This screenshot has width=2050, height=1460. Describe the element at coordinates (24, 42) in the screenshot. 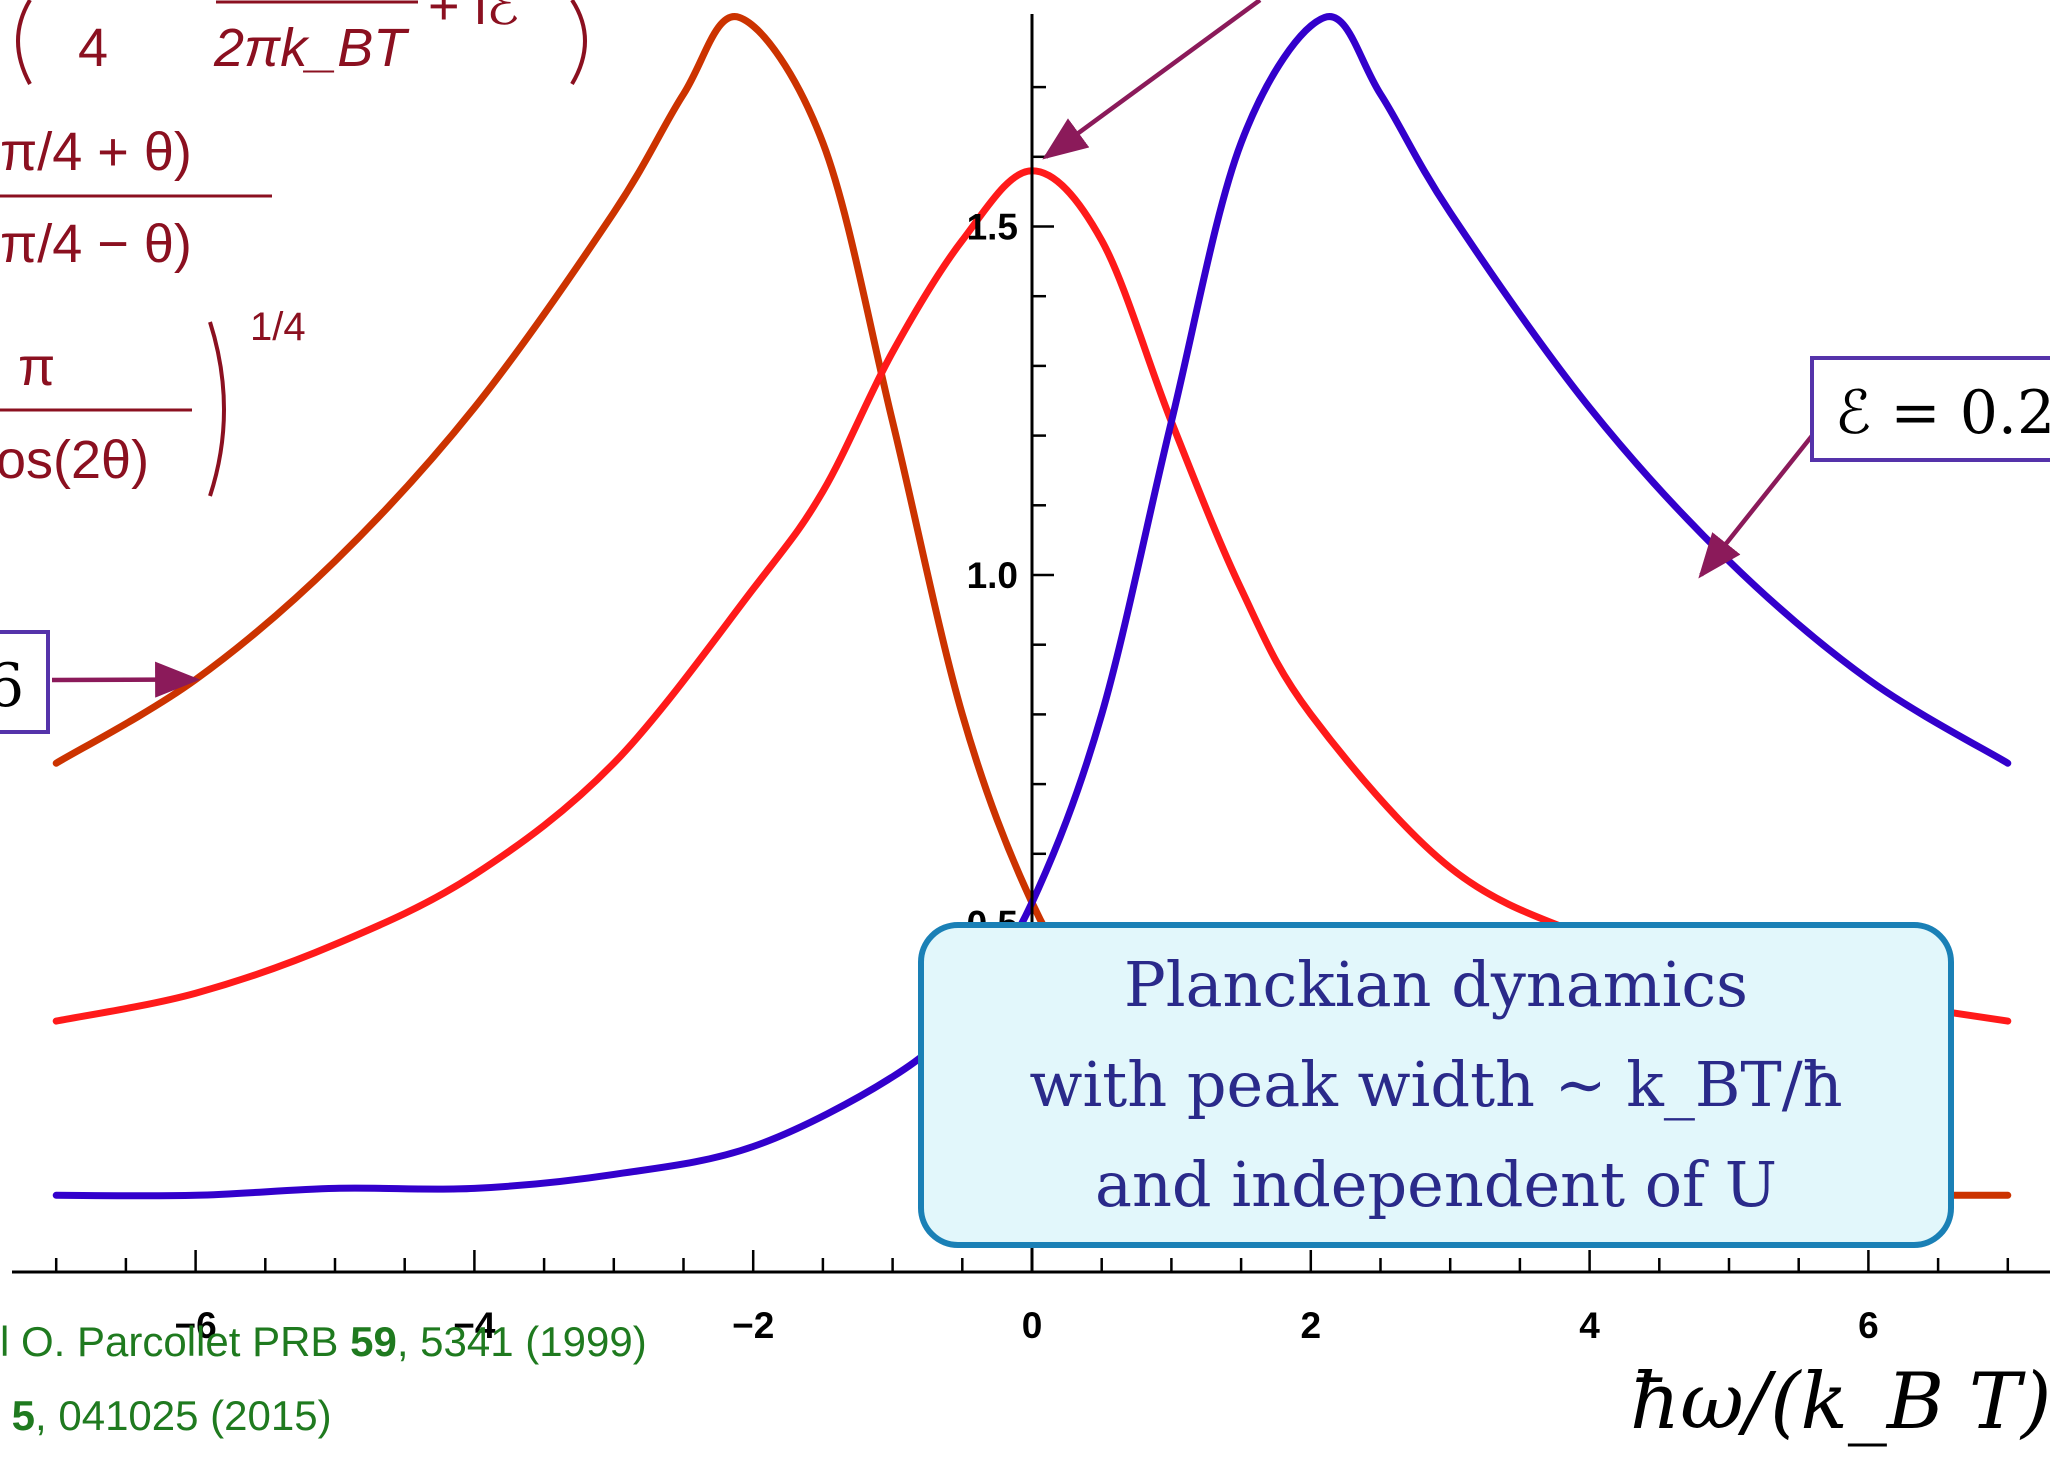

I see `formula-left-paren` at that location.